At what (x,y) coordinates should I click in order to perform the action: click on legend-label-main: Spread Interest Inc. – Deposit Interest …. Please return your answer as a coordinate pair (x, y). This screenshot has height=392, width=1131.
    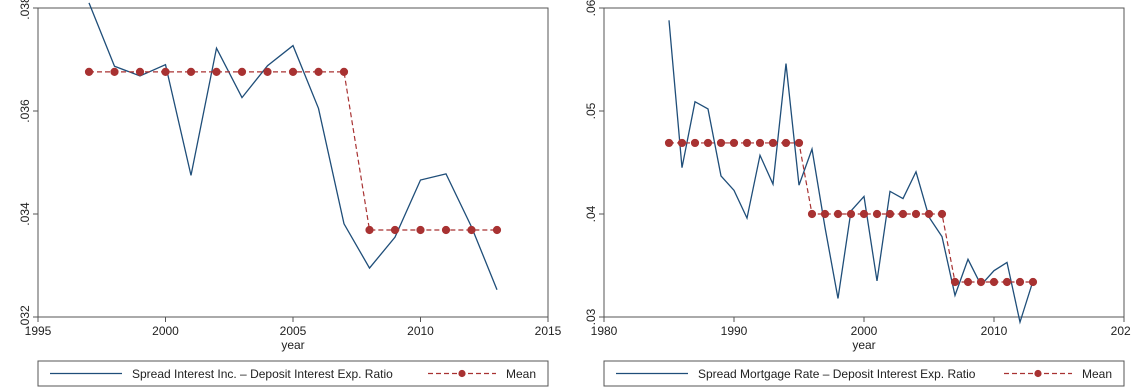
    Looking at the image, I should click on (262, 374).